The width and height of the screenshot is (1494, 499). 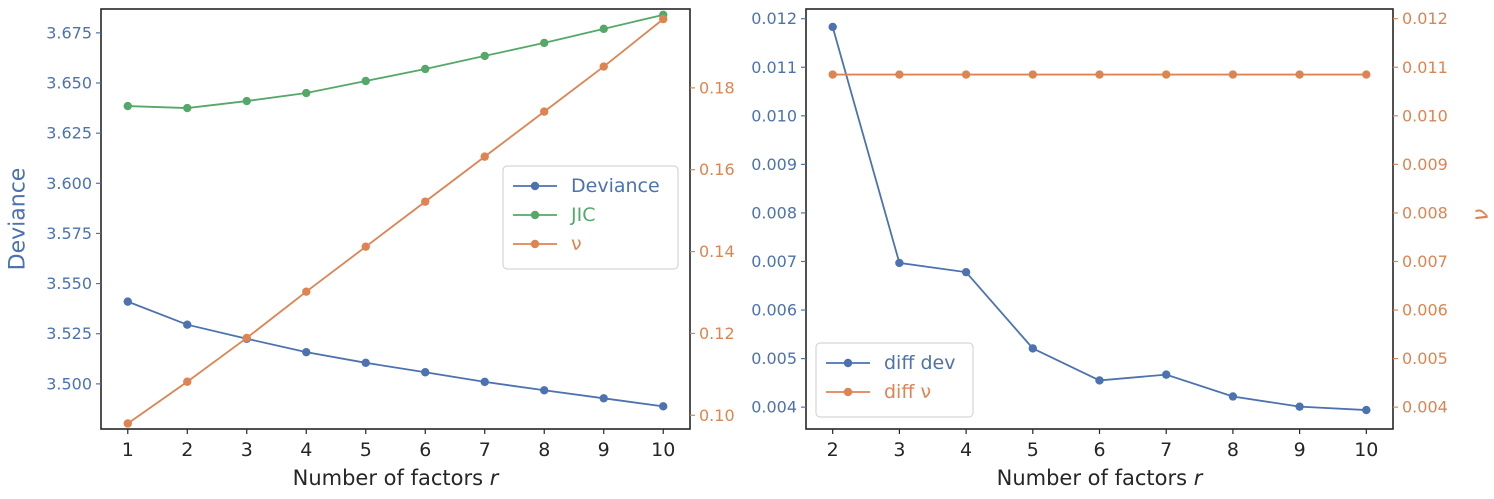 I want to click on y-tick-label-left: 3.575, so click(x=69, y=233).